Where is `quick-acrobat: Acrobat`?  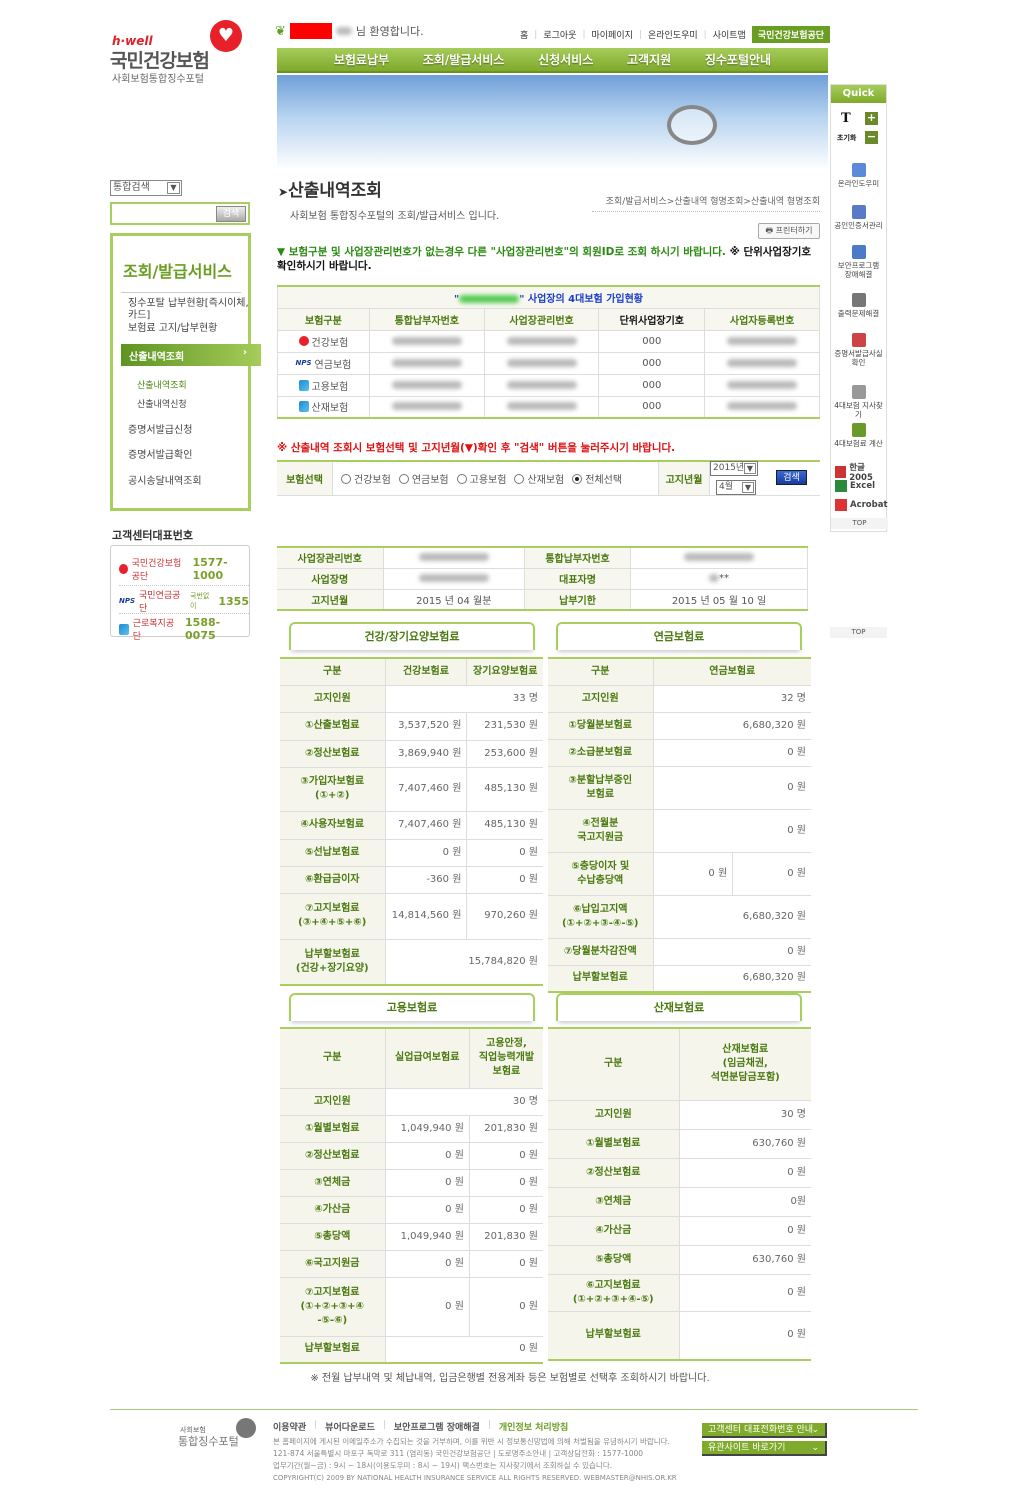 quick-acrobat: Acrobat is located at coordinates (861, 505).